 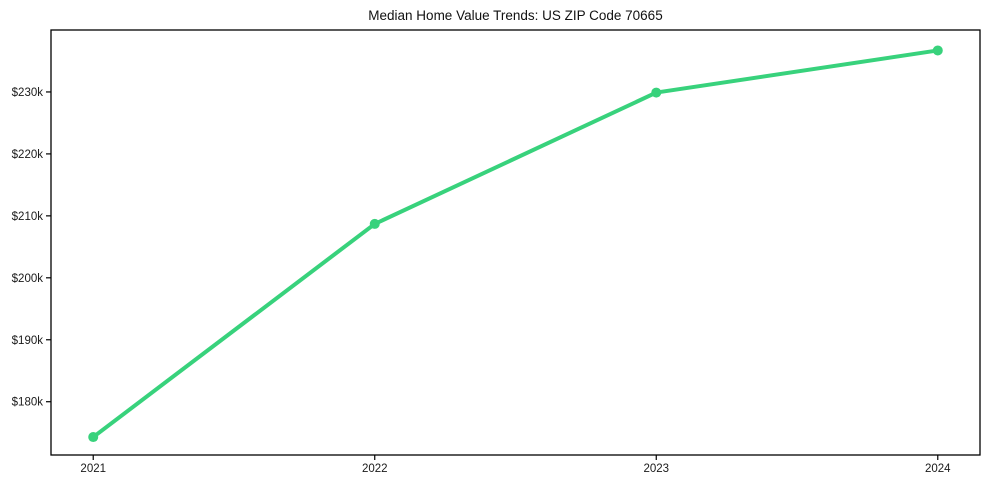 I want to click on y-tick-label: $210k, so click(x=28, y=217).